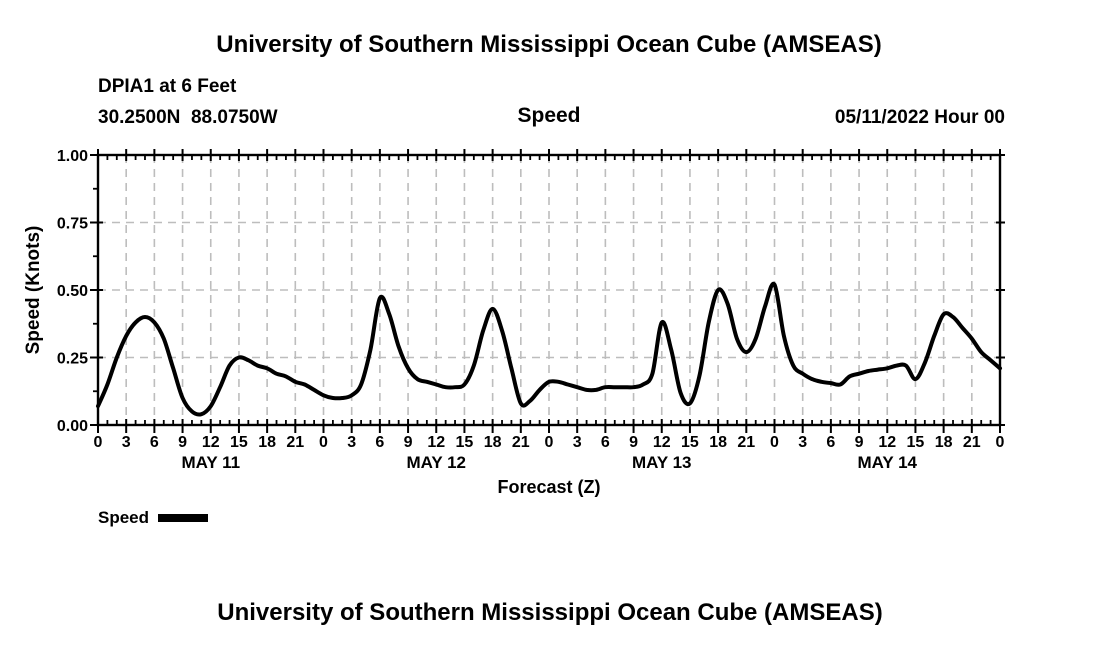  What do you see at coordinates (72, 224) in the screenshot?
I see `svg-text: 0.75` at bounding box center [72, 224].